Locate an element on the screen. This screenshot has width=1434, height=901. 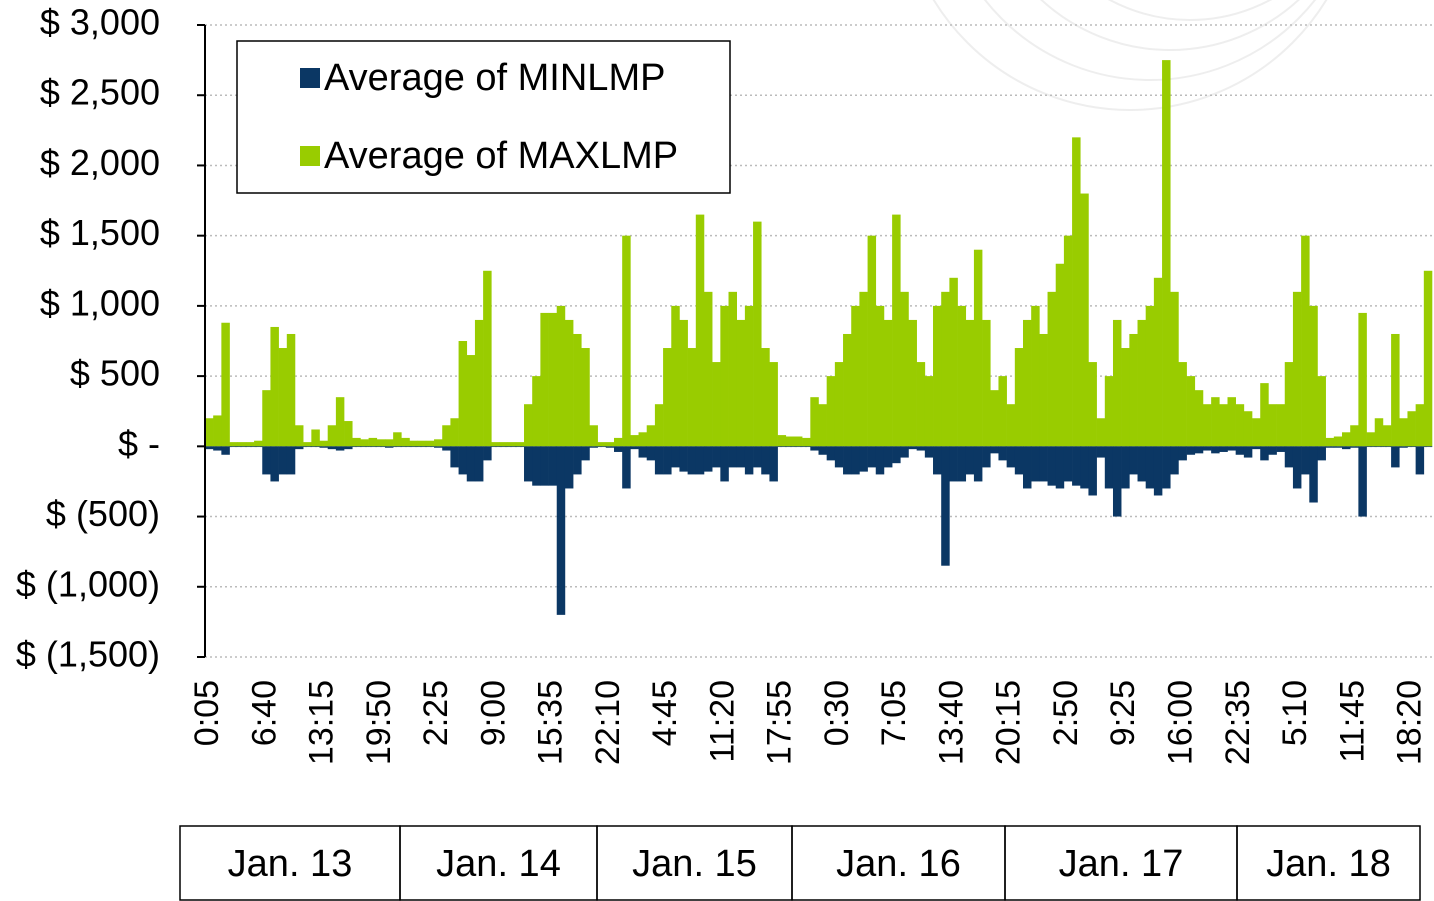
x-tick-label: 11:20 is located at coordinates (722, 721).